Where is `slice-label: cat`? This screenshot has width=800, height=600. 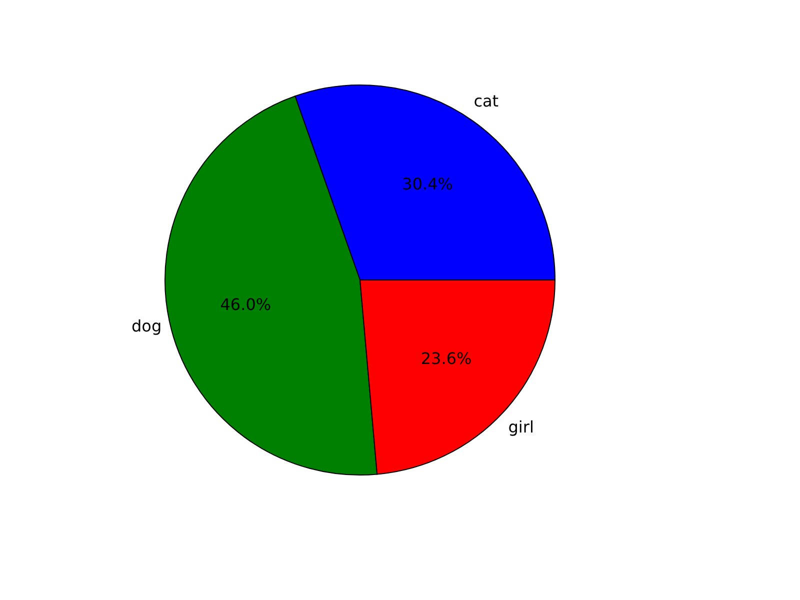
slice-label: cat is located at coordinates (486, 101).